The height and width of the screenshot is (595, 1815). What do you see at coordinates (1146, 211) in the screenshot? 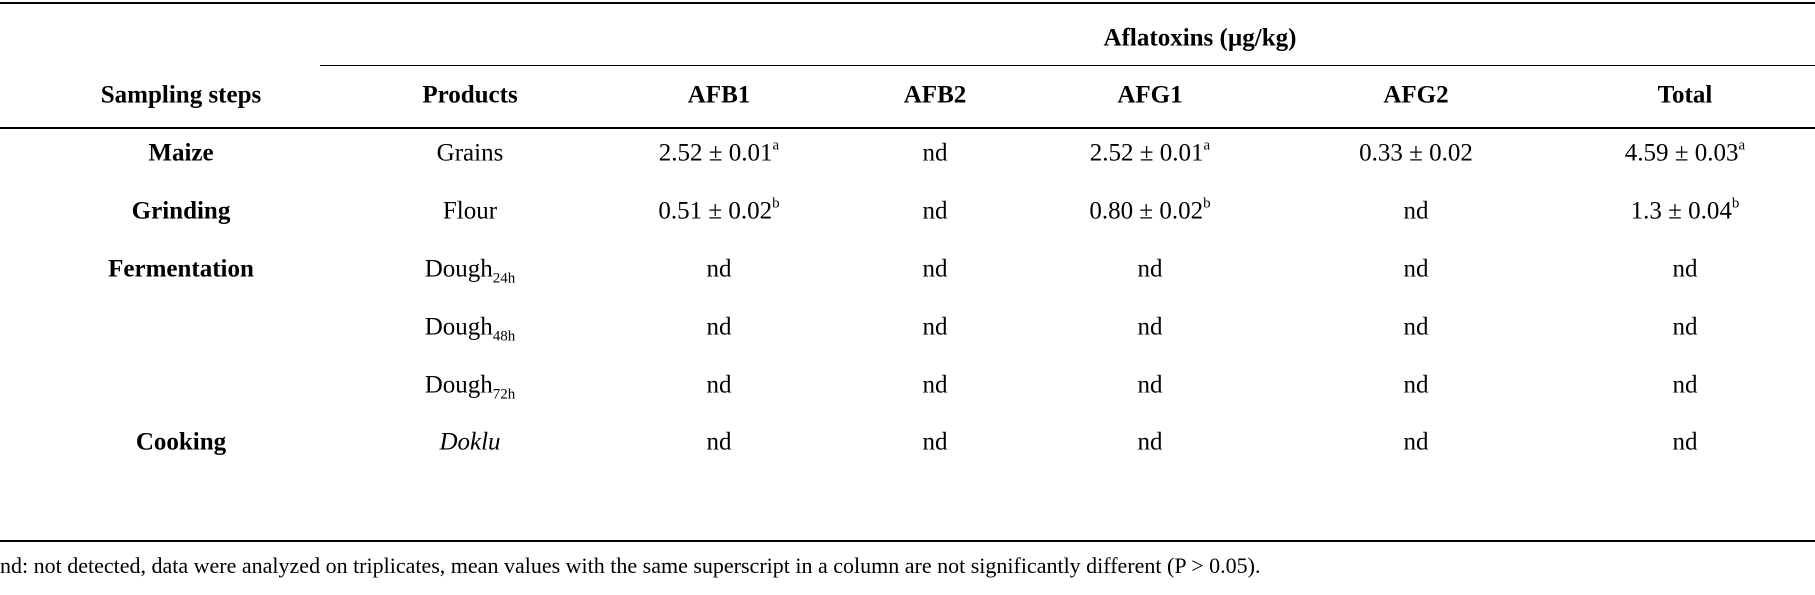
I see `afg1-cell-text: 0.80 ± 0.02` at bounding box center [1146, 211].